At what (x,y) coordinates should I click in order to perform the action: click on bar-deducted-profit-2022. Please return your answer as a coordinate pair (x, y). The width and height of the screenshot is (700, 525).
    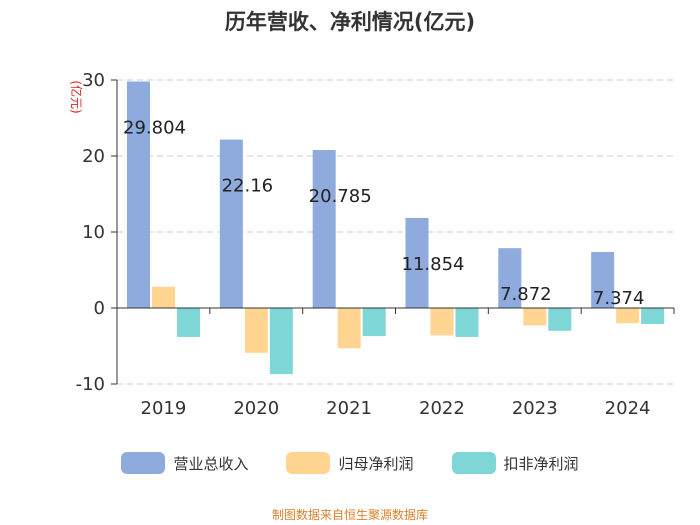
    Looking at the image, I should click on (467, 322).